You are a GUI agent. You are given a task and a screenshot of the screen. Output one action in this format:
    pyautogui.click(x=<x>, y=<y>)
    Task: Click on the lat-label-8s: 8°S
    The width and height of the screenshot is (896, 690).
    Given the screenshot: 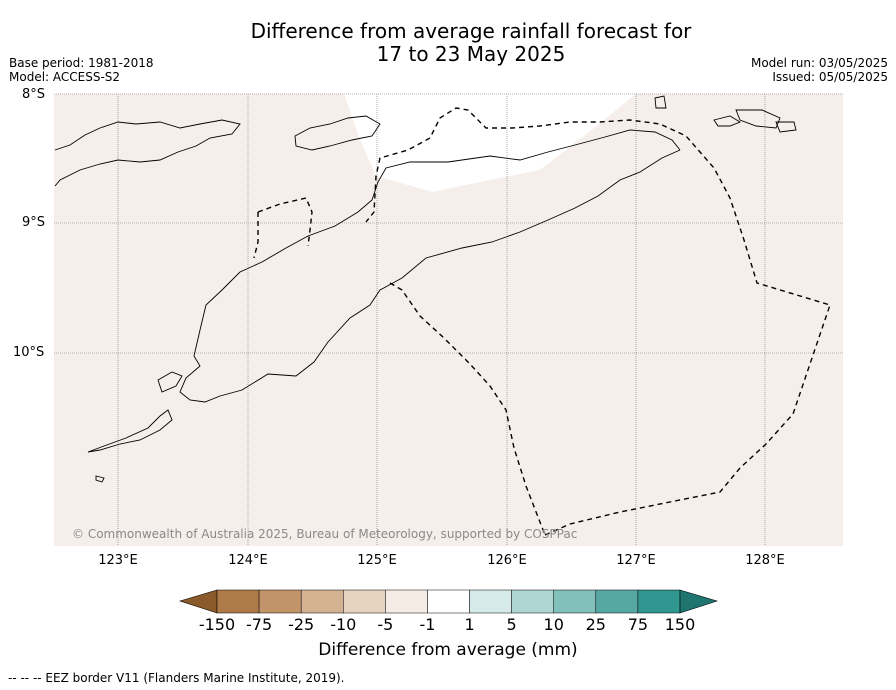 What is the action you would take?
    pyautogui.click(x=34, y=94)
    